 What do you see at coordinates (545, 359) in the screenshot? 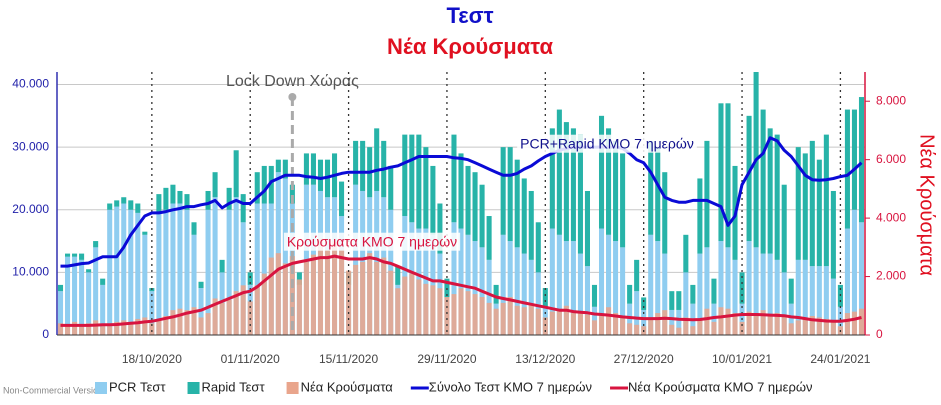
I see `x-tick-label: 13/12/2020` at bounding box center [545, 359].